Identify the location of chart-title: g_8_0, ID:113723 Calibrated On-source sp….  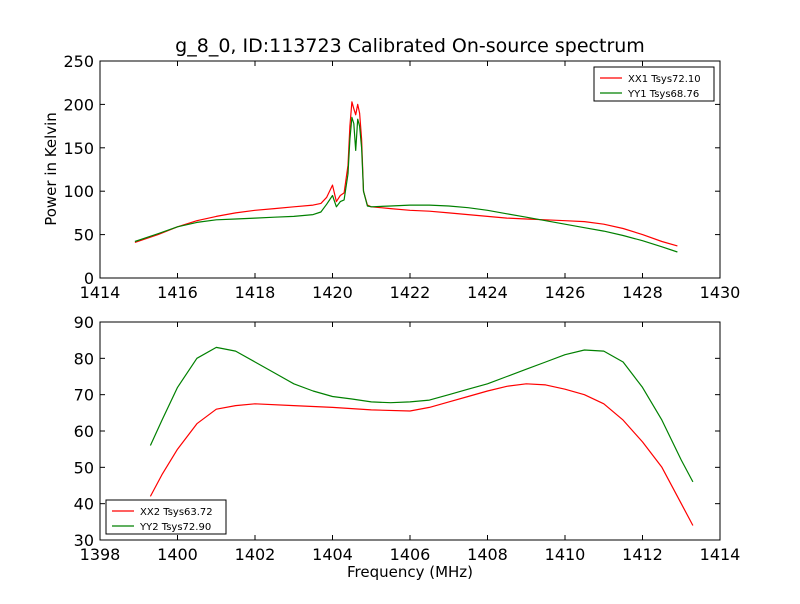
(410, 46).